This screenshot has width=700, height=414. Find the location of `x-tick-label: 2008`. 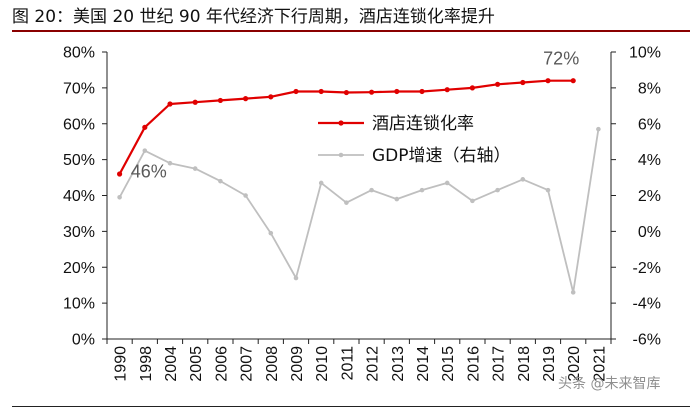

x-tick-label: 2008 is located at coordinates (272, 364).